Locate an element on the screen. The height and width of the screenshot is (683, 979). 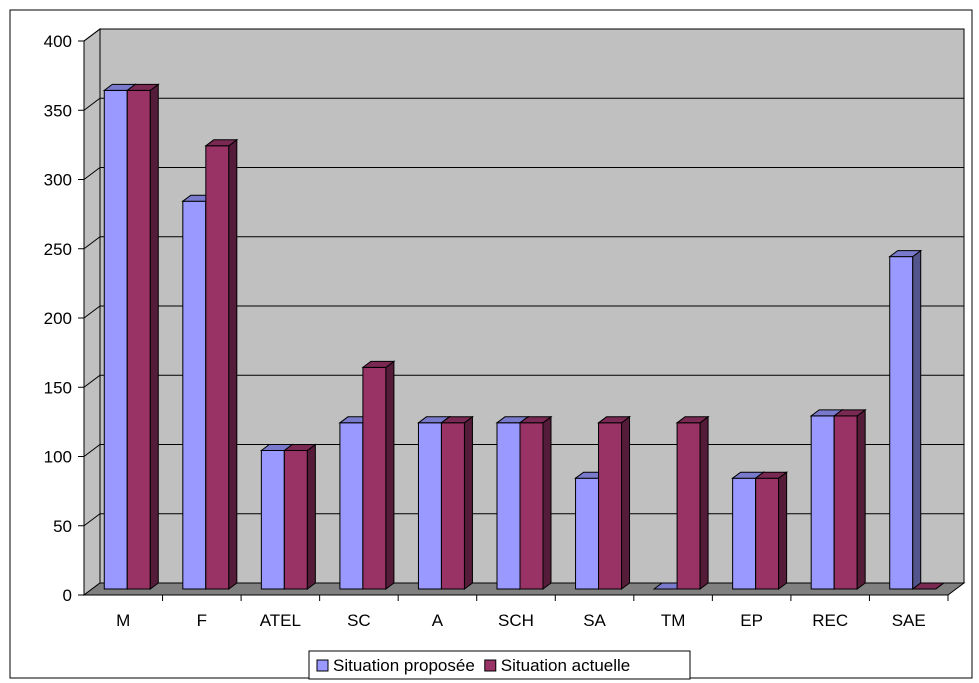
legend-label: Situation proposée is located at coordinates (404, 665).